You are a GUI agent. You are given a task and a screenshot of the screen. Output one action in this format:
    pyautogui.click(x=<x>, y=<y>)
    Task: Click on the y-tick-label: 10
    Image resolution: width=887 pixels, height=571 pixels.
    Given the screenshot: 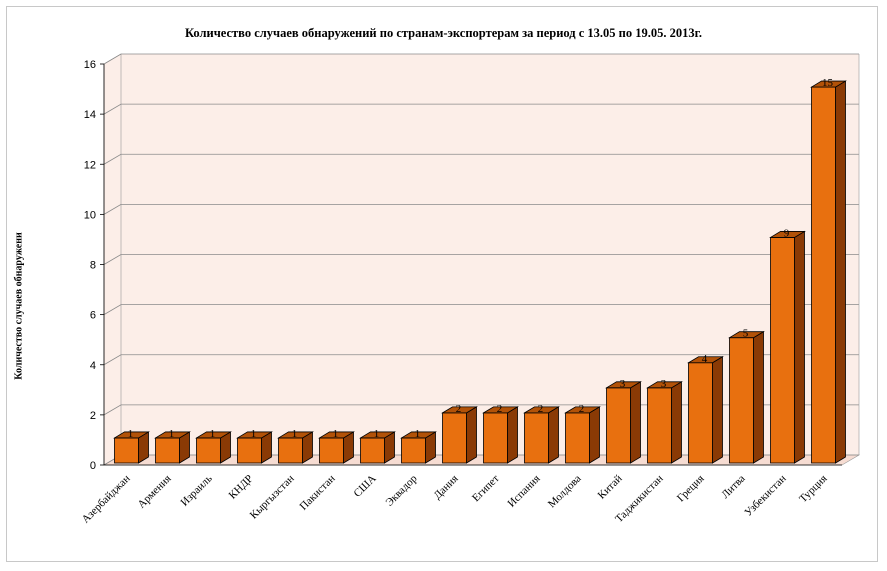 What is the action you would take?
    pyautogui.click(x=90, y=215)
    